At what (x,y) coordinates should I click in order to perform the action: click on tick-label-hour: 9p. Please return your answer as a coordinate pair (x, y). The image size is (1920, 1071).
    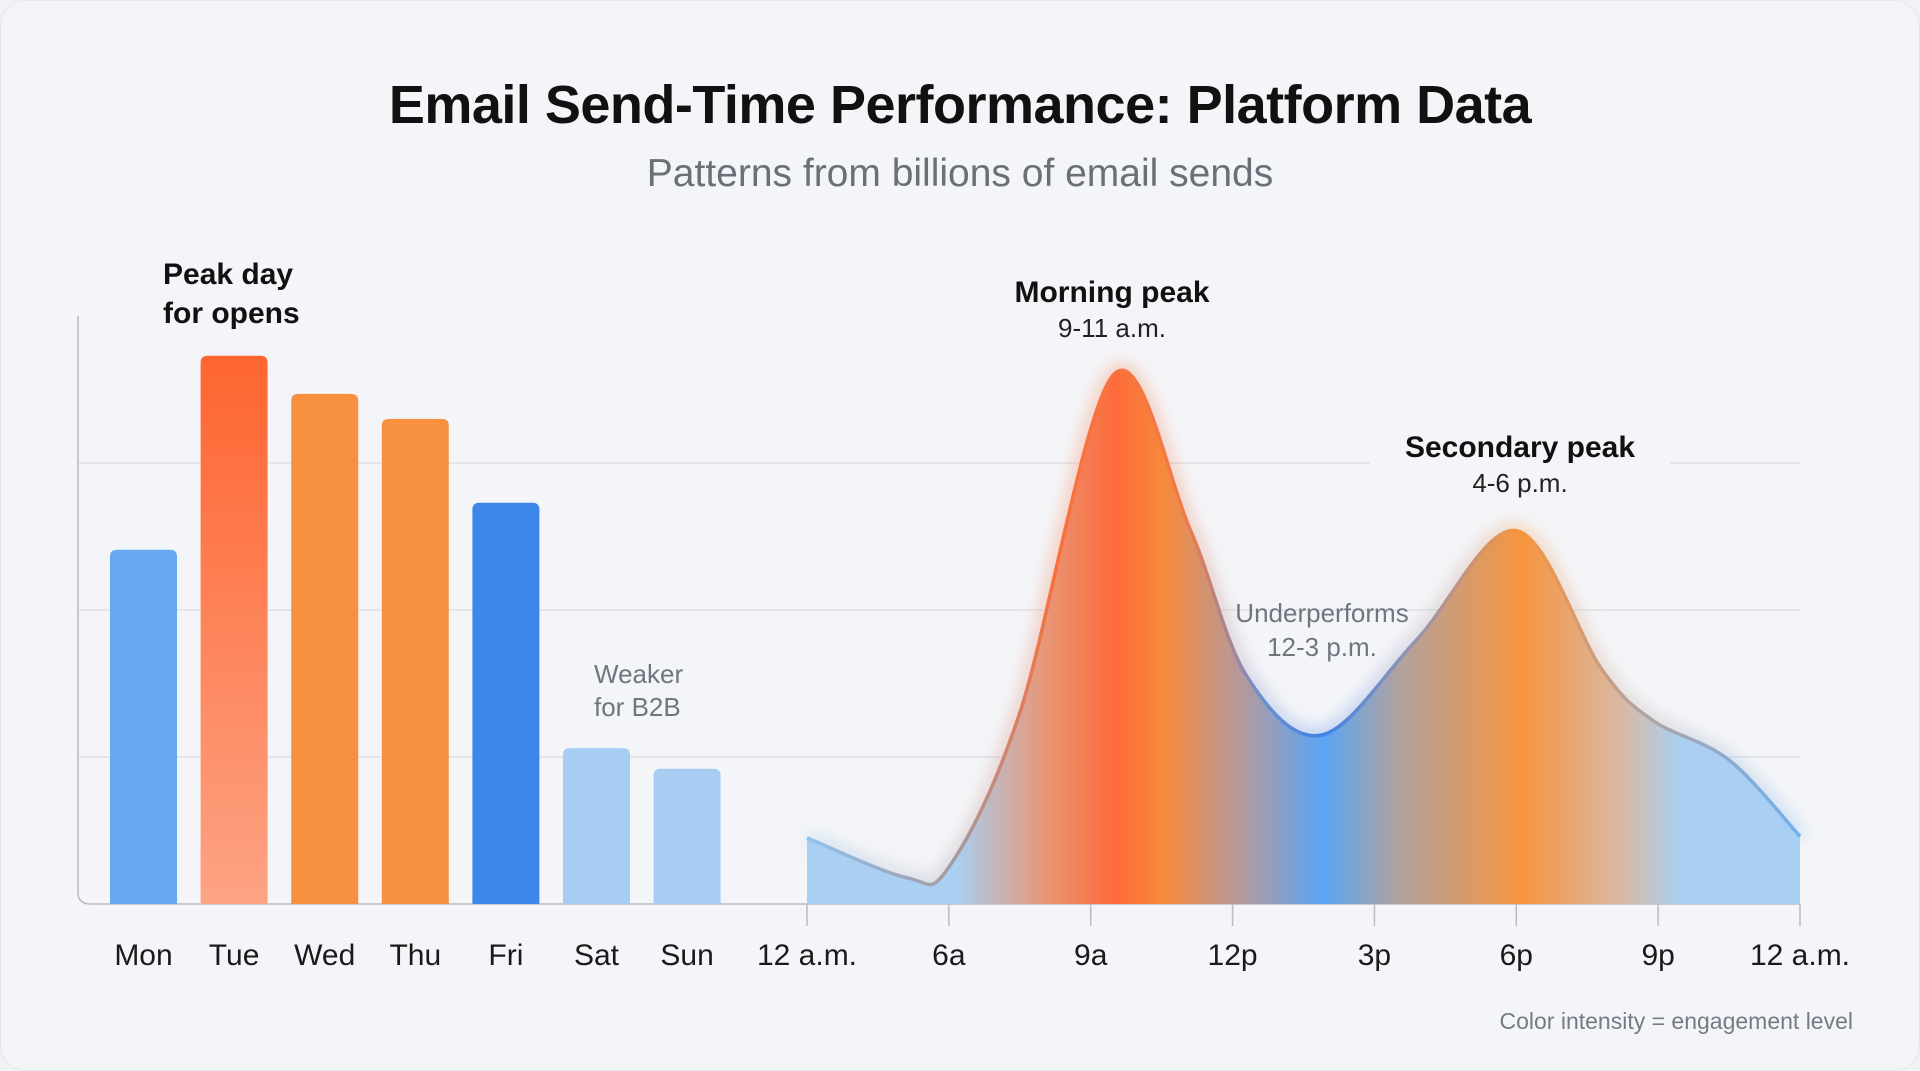
    Looking at the image, I should click on (1657, 955).